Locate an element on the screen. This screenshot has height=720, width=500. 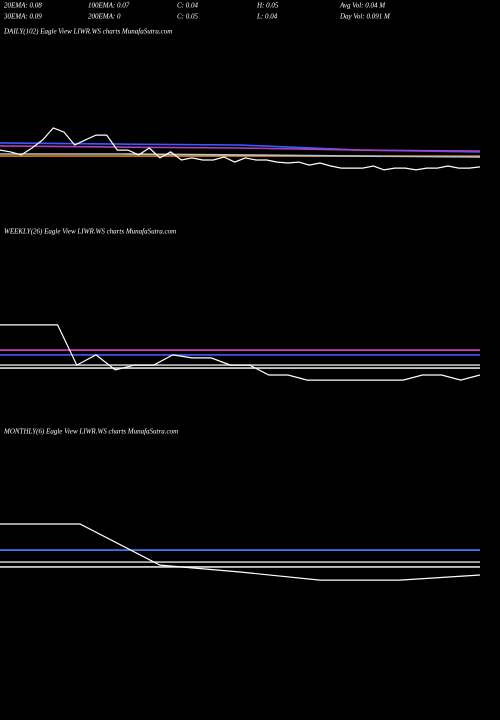
header-stat: 30EMA: 0.09 is located at coordinates (22, 17).